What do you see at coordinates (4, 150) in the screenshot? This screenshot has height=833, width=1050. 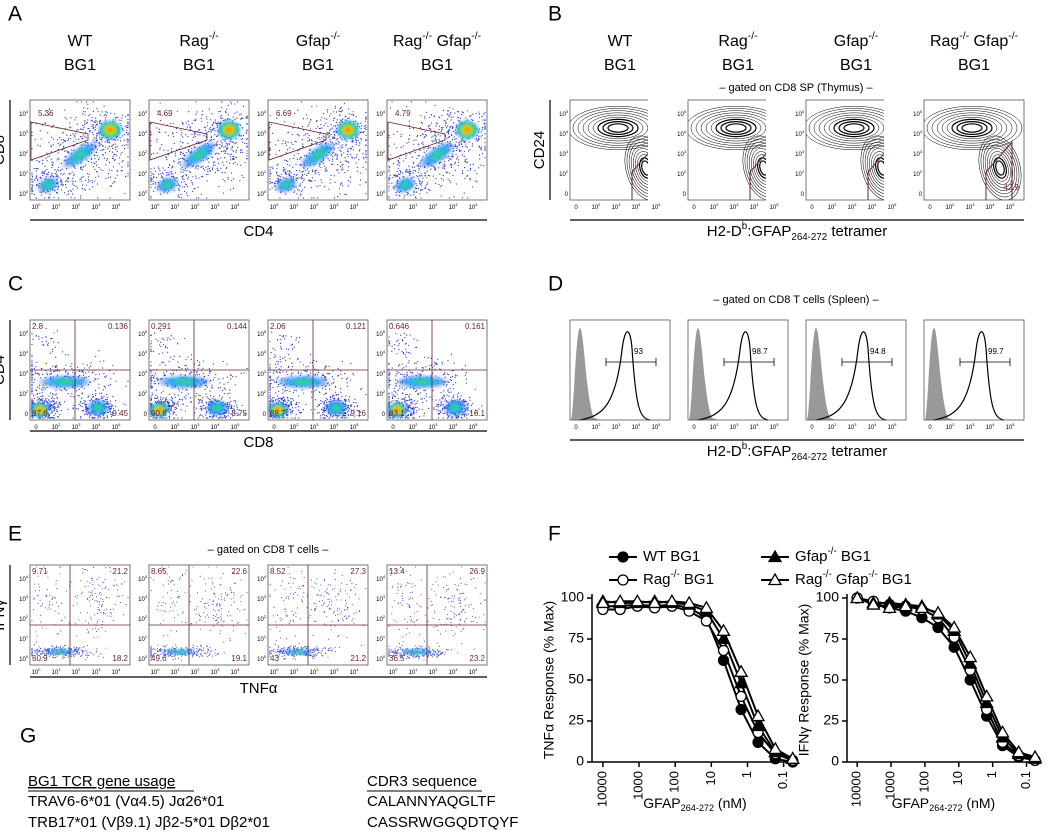 I see `y-axis-label: CD8` at bounding box center [4, 150].